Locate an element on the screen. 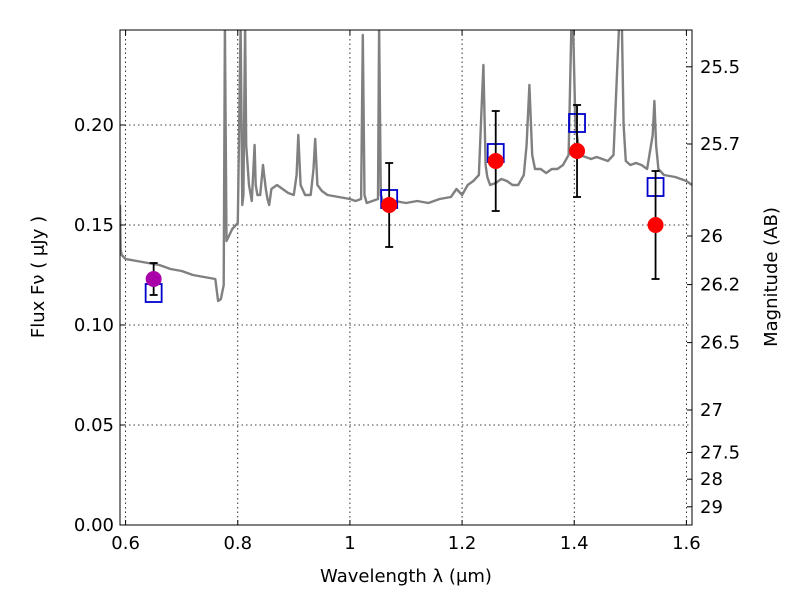 This screenshot has width=800, height=600. x-tick-label: 0.8 is located at coordinates (237, 543).